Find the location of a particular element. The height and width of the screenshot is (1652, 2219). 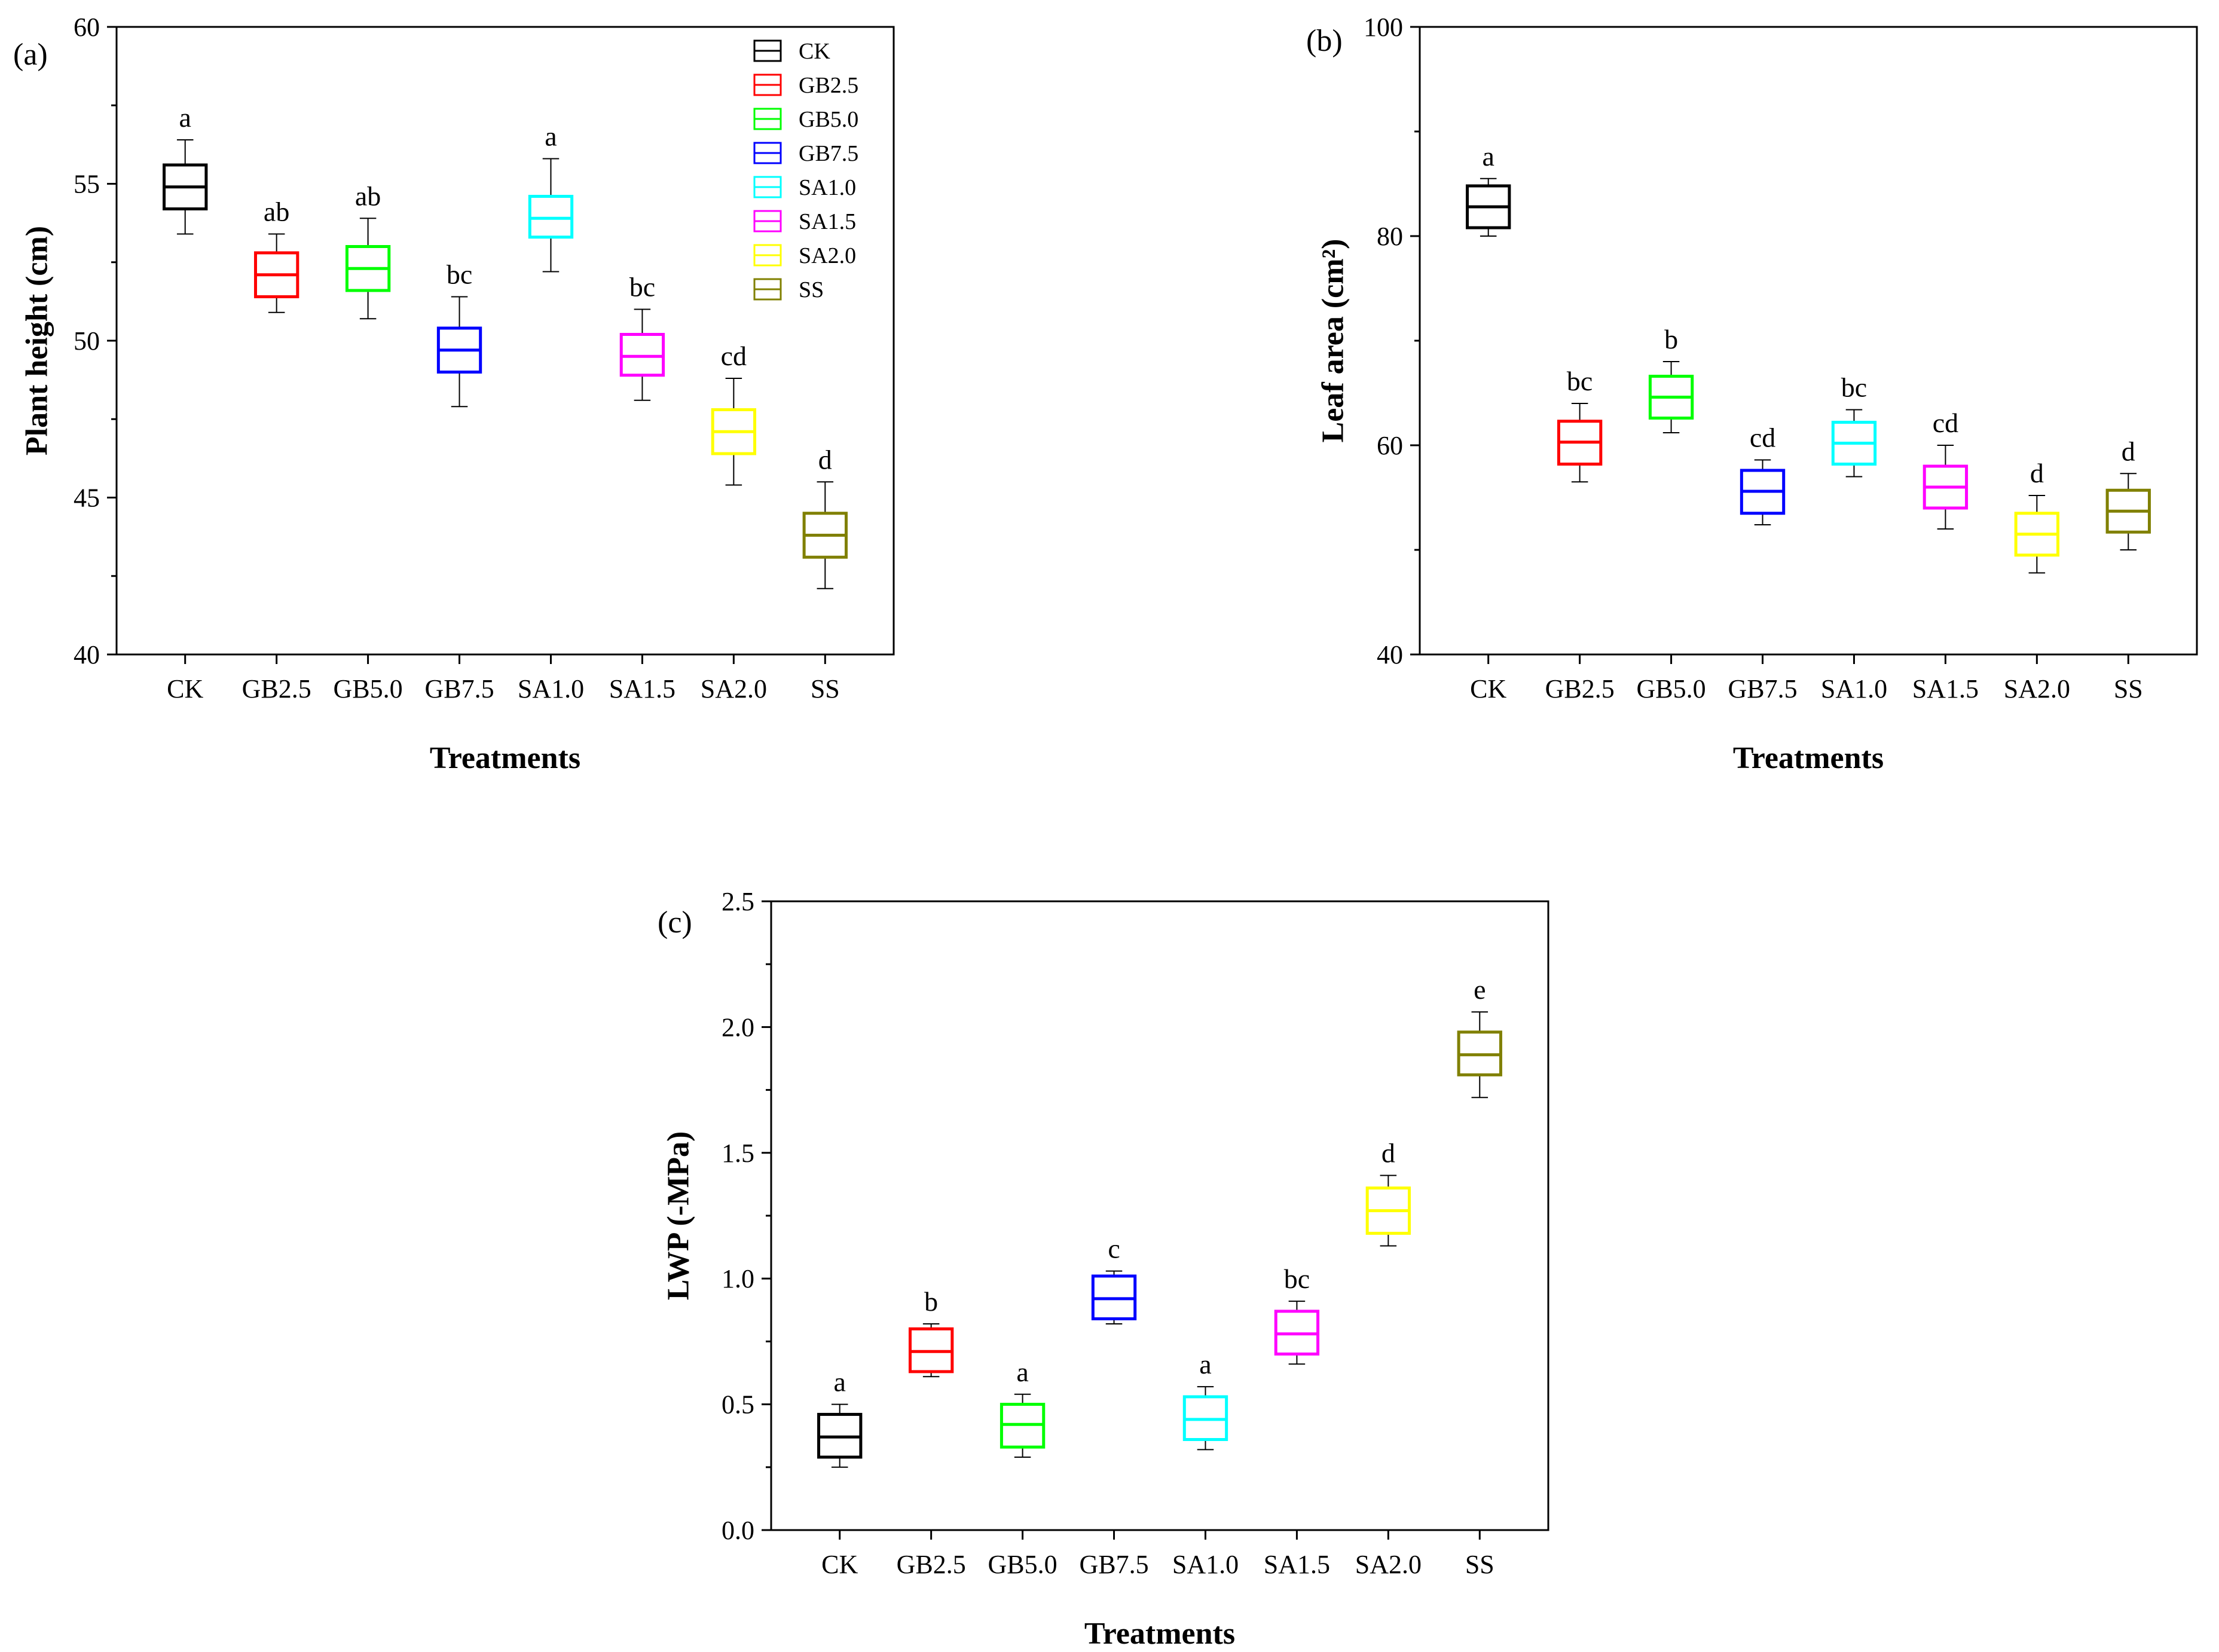

significance-letter: cd is located at coordinates (1763, 438).